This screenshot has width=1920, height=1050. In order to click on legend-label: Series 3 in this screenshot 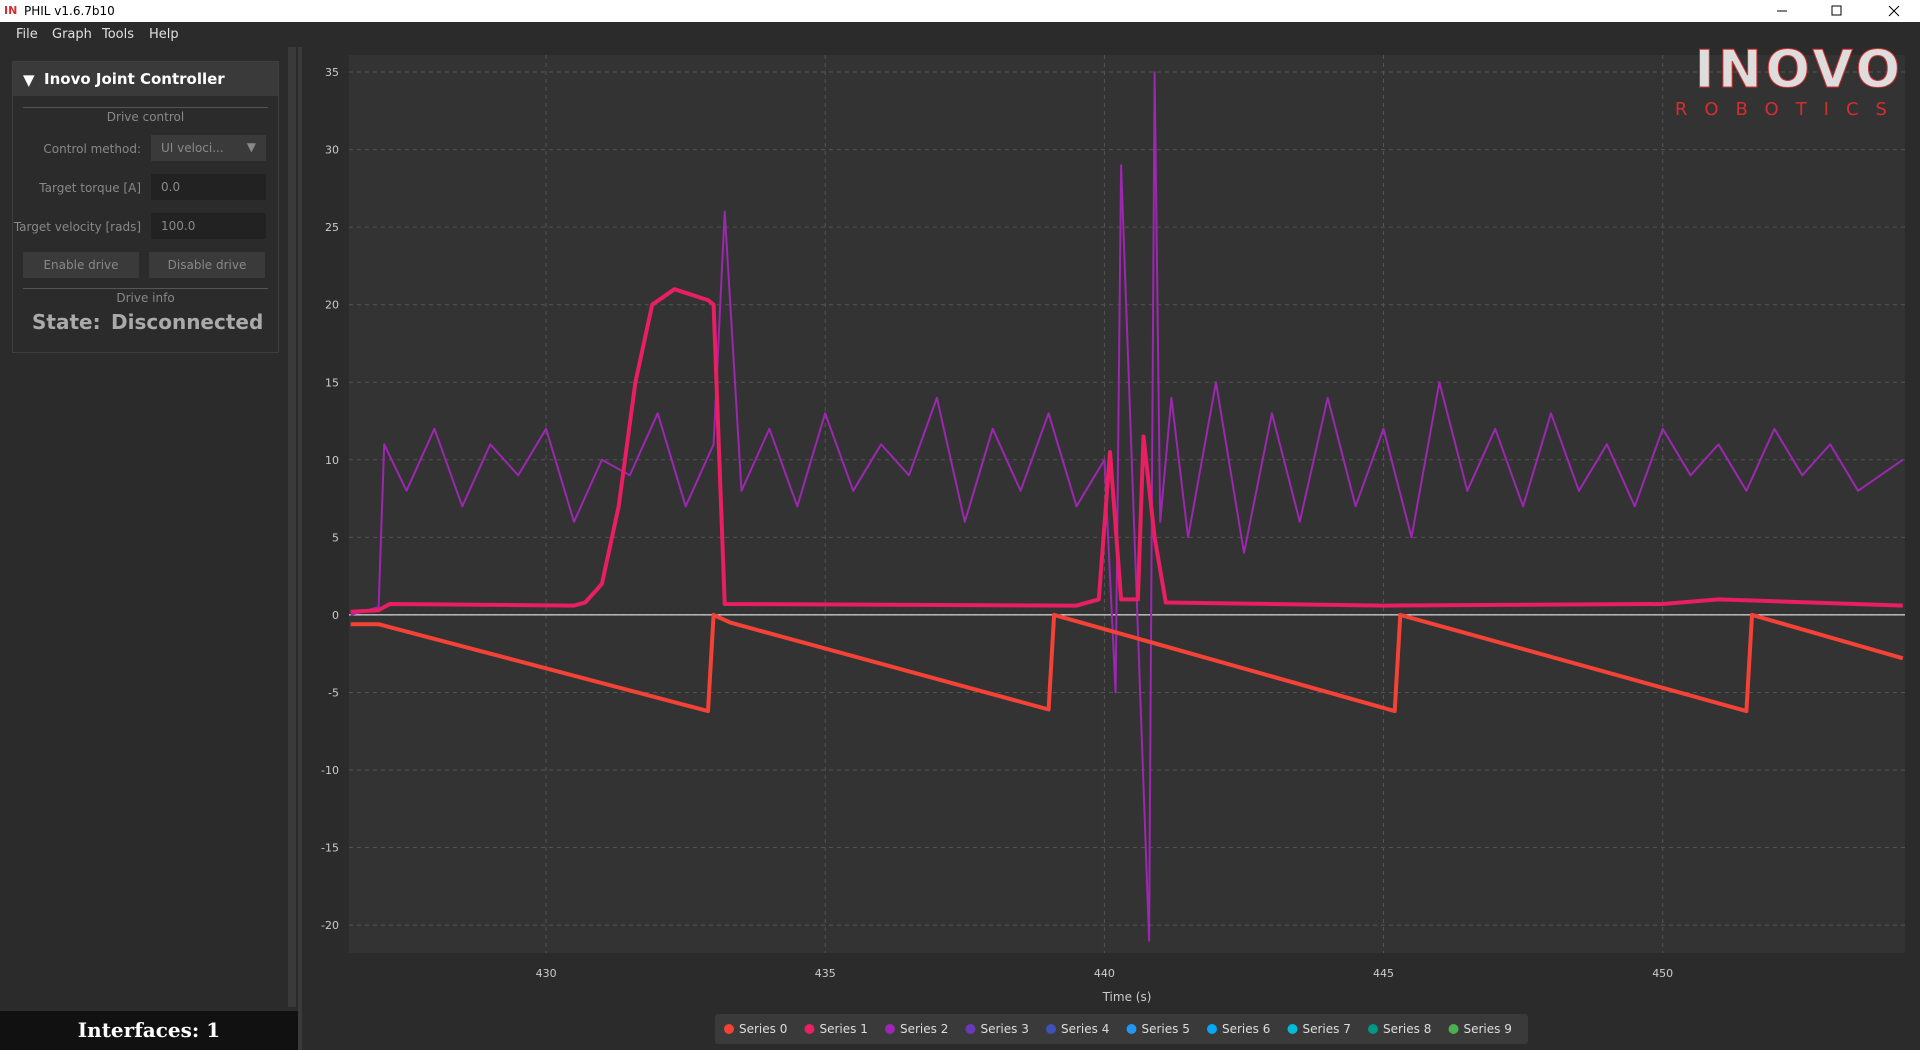, I will do `click(1005, 1029)`.